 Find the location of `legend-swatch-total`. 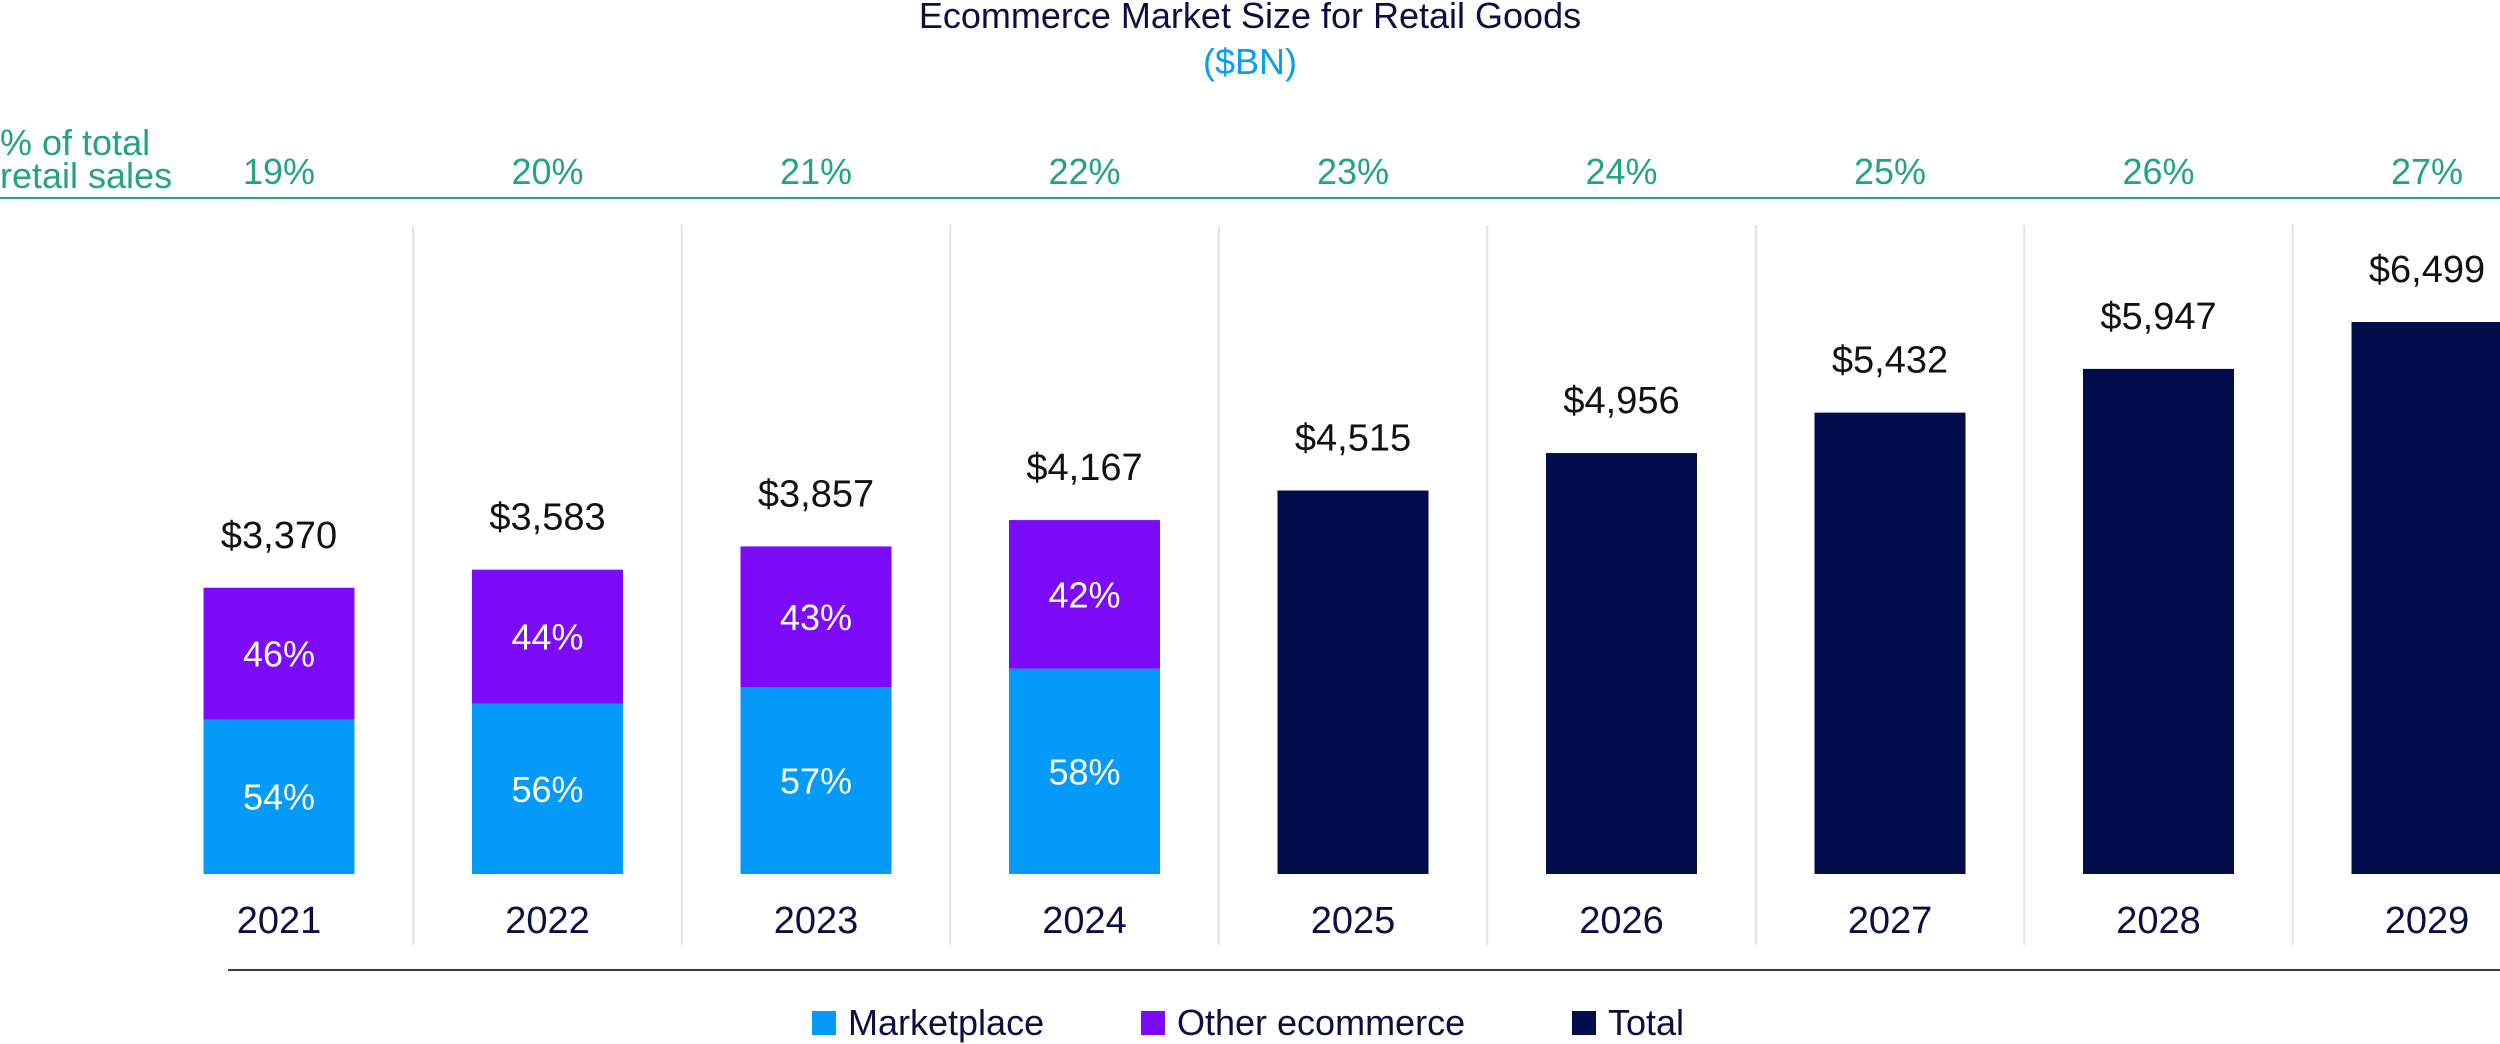

legend-swatch-total is located at coordinates (1584, 1023).